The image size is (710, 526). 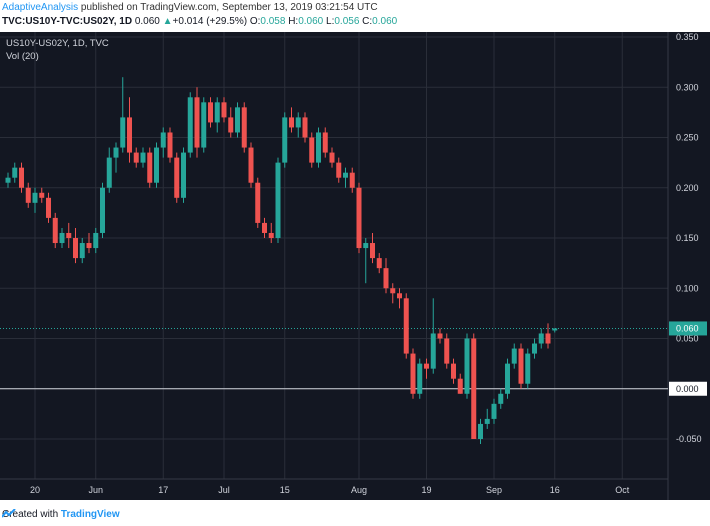 What do you see at coordinates (224, 490) in the screenshot?
I see `x-tick-label: Jul` at bounding box center [224, 490].